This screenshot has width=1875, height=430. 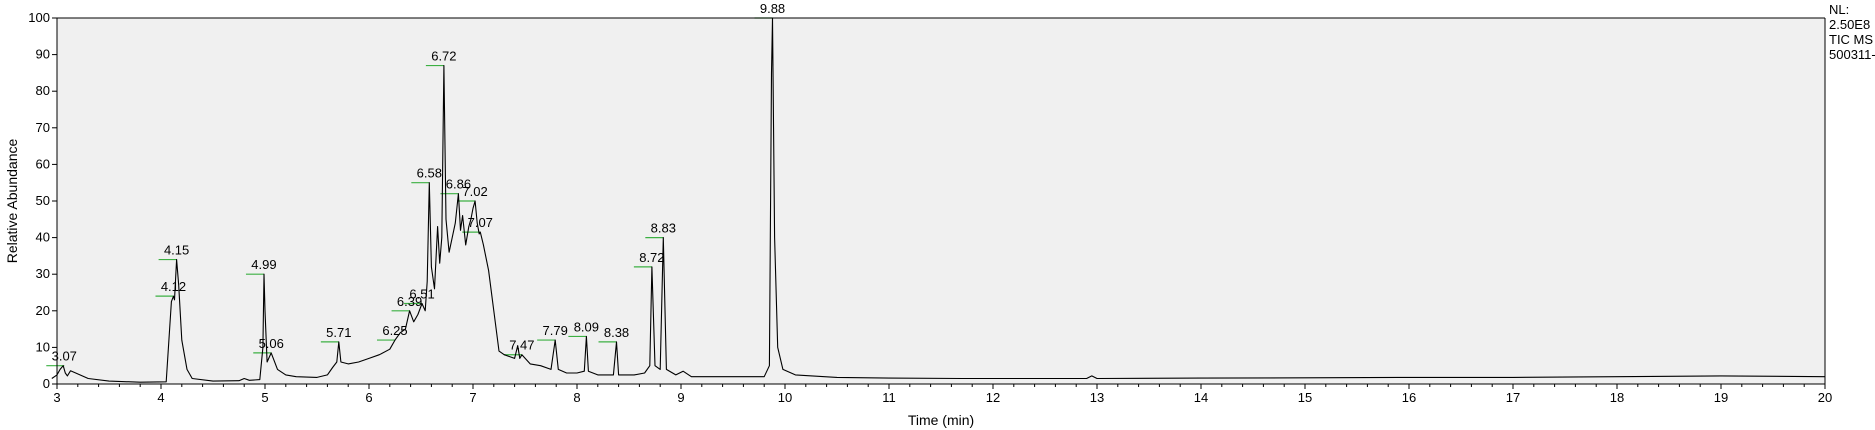 What do you see at coordinates (46, 383) in the screenshot?
I see `y-tick-label: 0` at bounding box center [46, 383].